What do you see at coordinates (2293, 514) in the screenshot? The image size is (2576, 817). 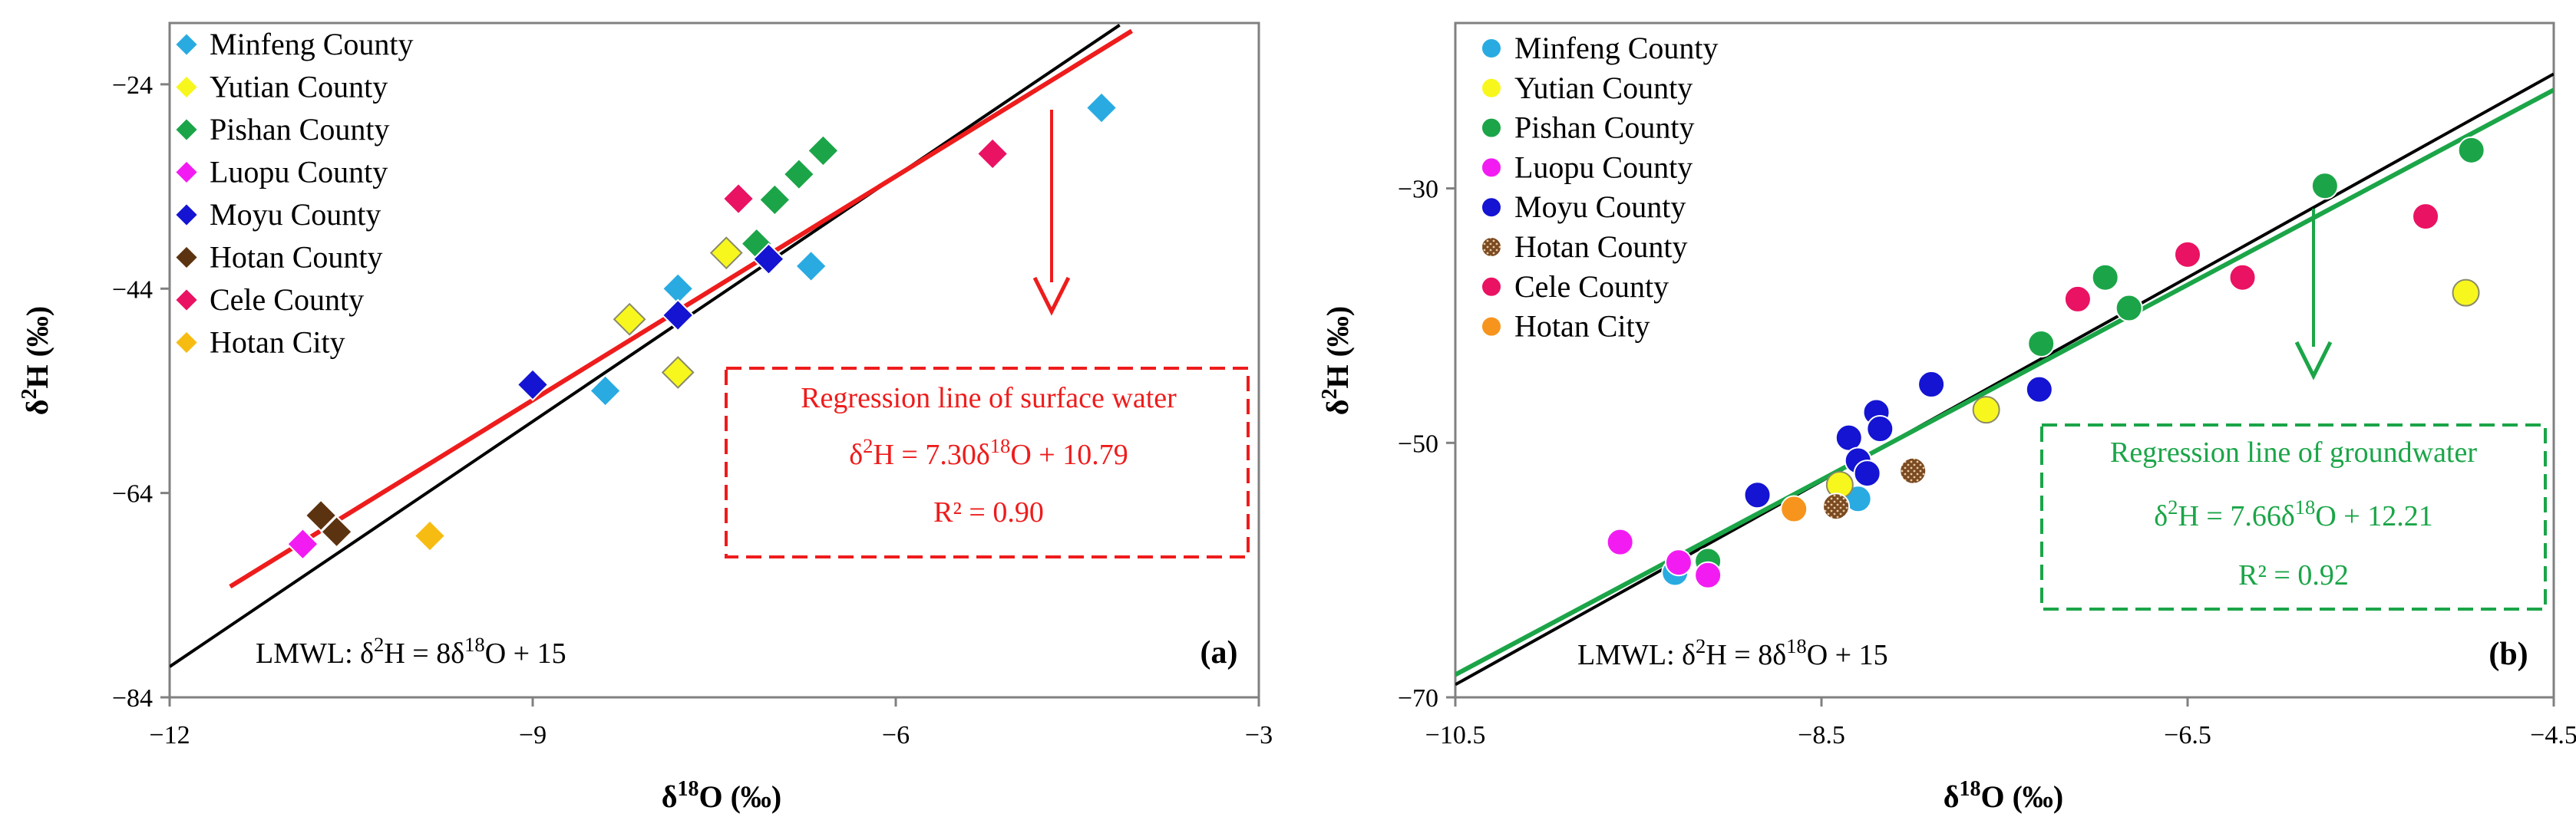 I see `regression-equation: δ2H = 7.66δ18O + 12.21` at bounding box center [2293, 514].